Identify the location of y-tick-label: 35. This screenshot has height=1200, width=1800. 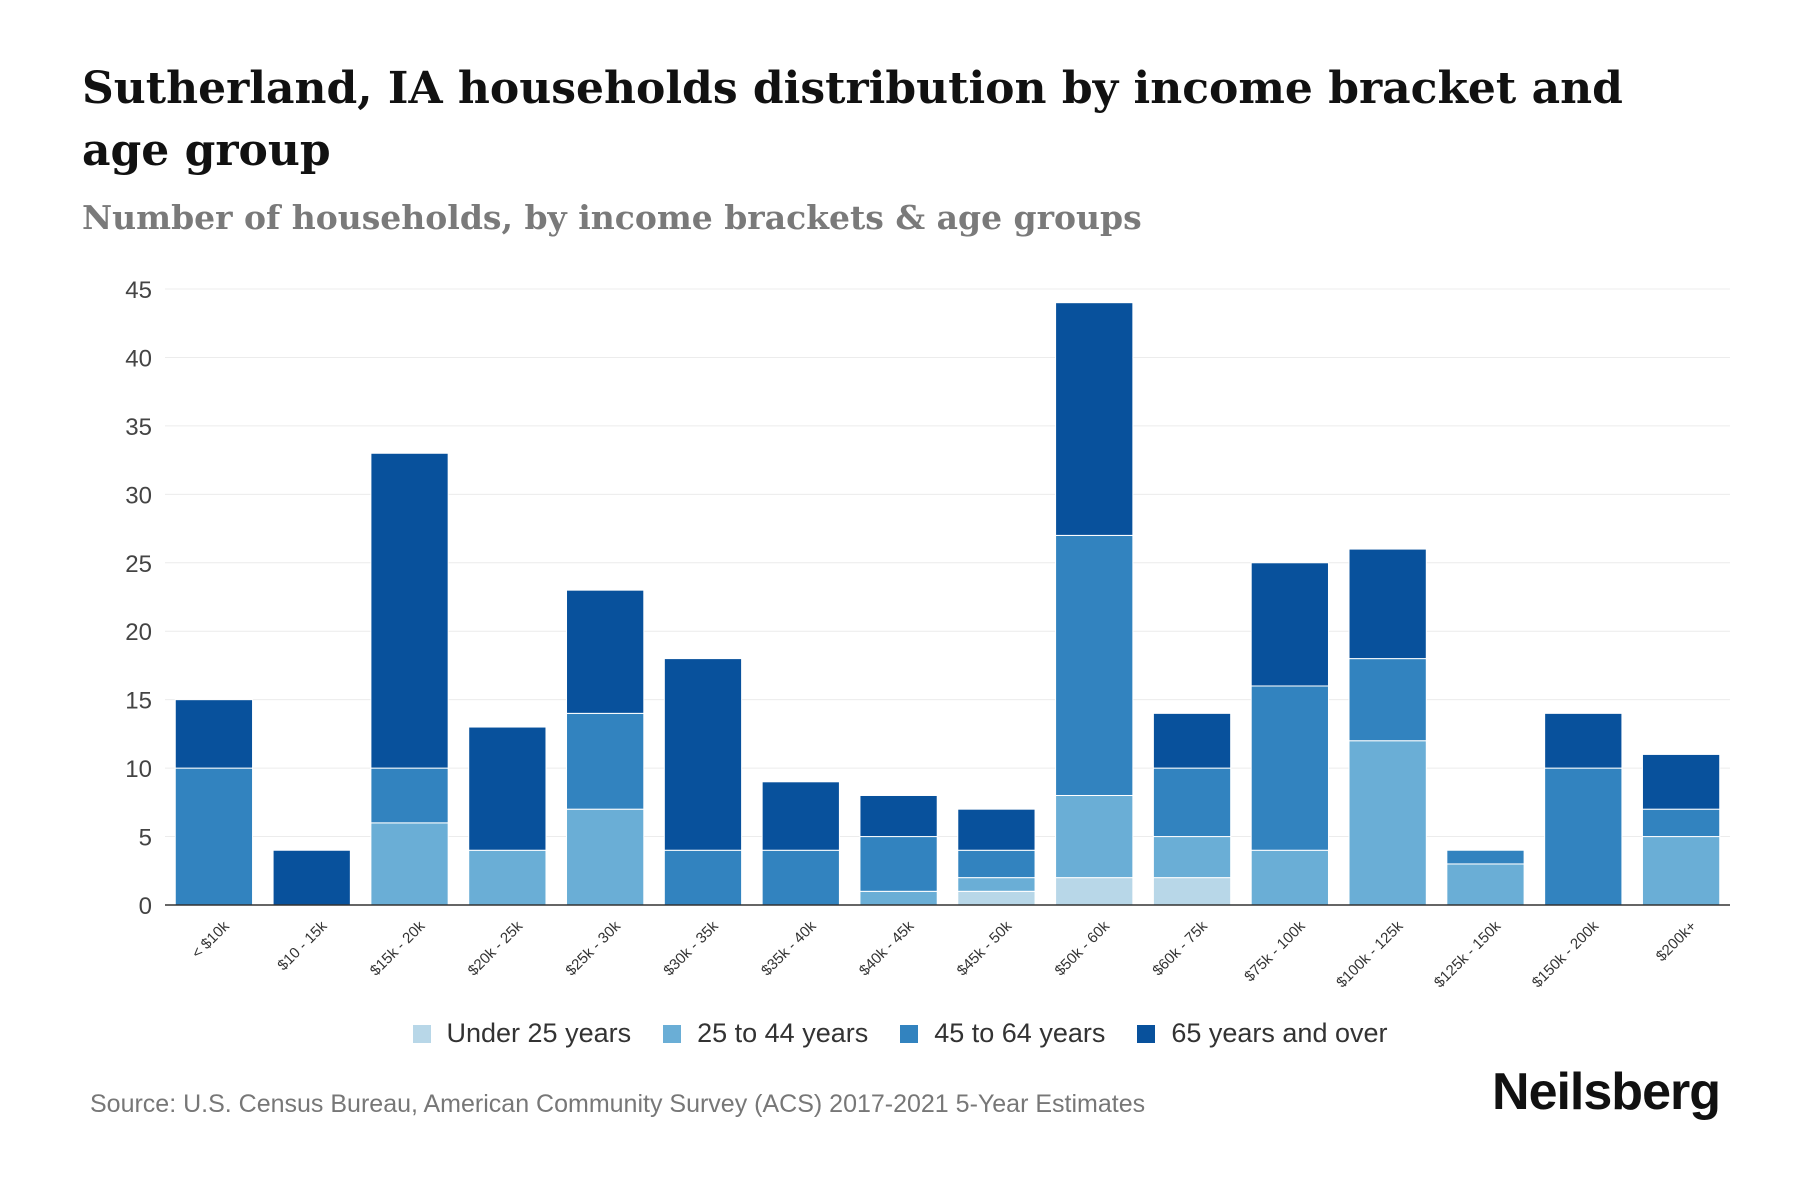
(138, 427).